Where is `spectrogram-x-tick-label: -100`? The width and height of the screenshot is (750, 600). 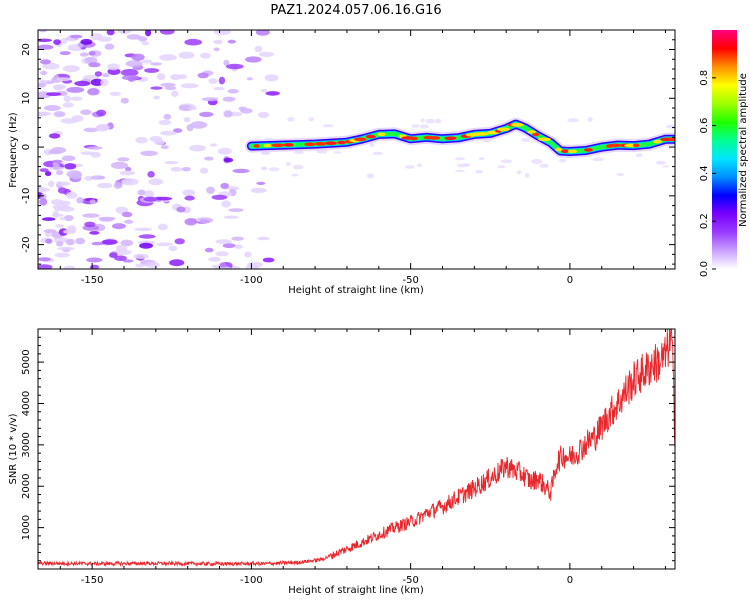
spectrogram-x-tick-label: -100 is located at coordinates (251, 280).